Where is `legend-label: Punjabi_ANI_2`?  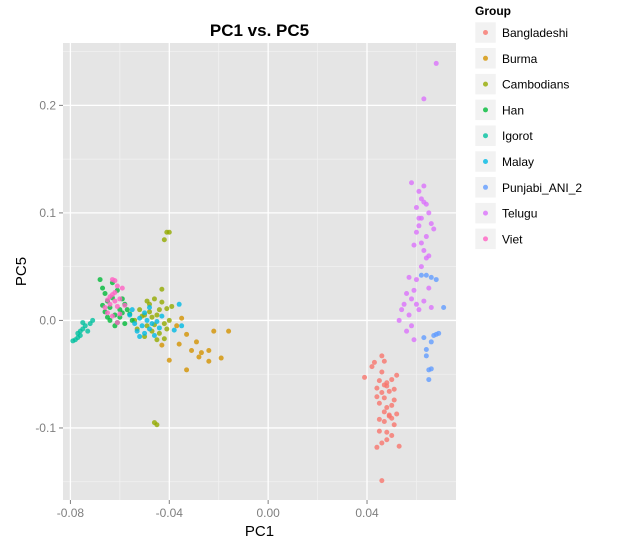 legend-label: Punjabi_ANI_2 is located at coordinates (542, 188).